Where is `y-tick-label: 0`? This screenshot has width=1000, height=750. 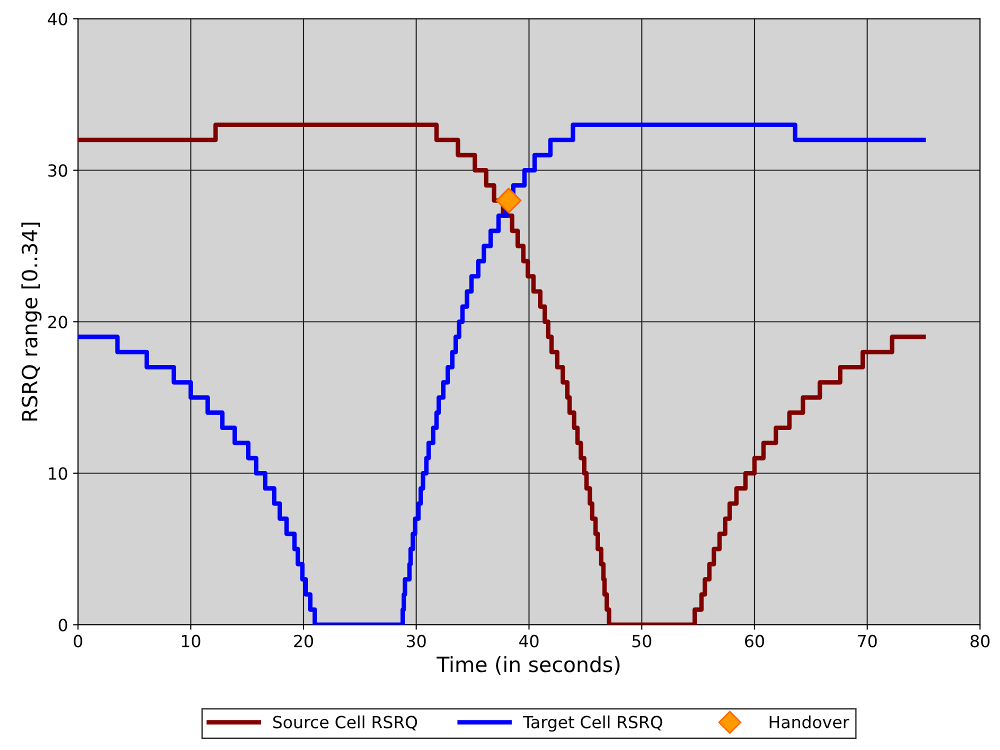
y-tick-label: 0 is located at coordinates (63, 625).